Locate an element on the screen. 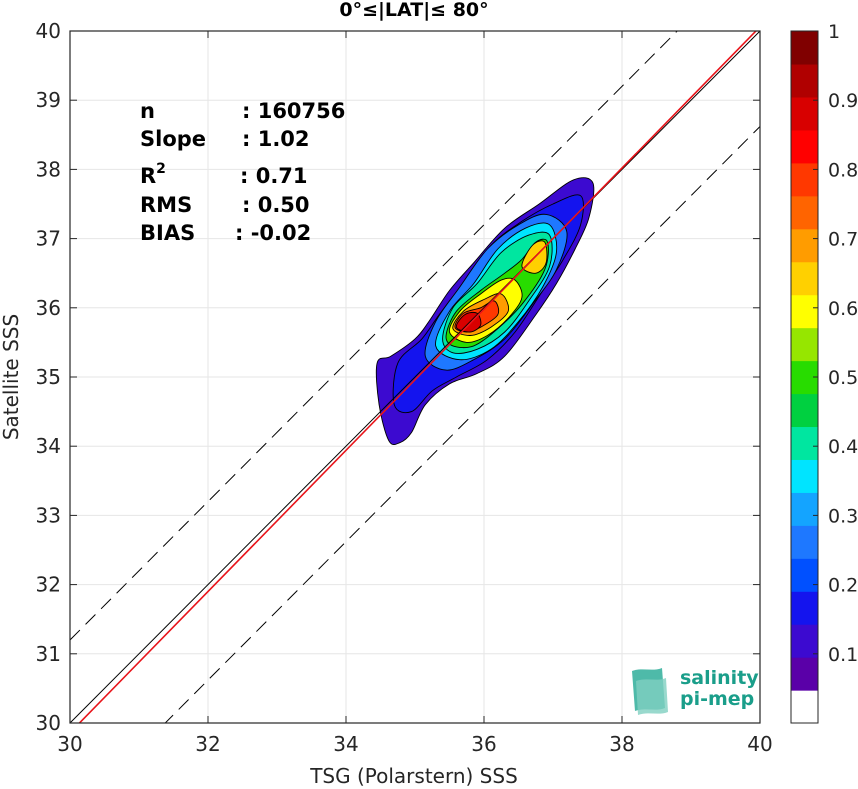 The image size is (858, 789). y-tick-label: 35 is located at coordinates (48, 377).